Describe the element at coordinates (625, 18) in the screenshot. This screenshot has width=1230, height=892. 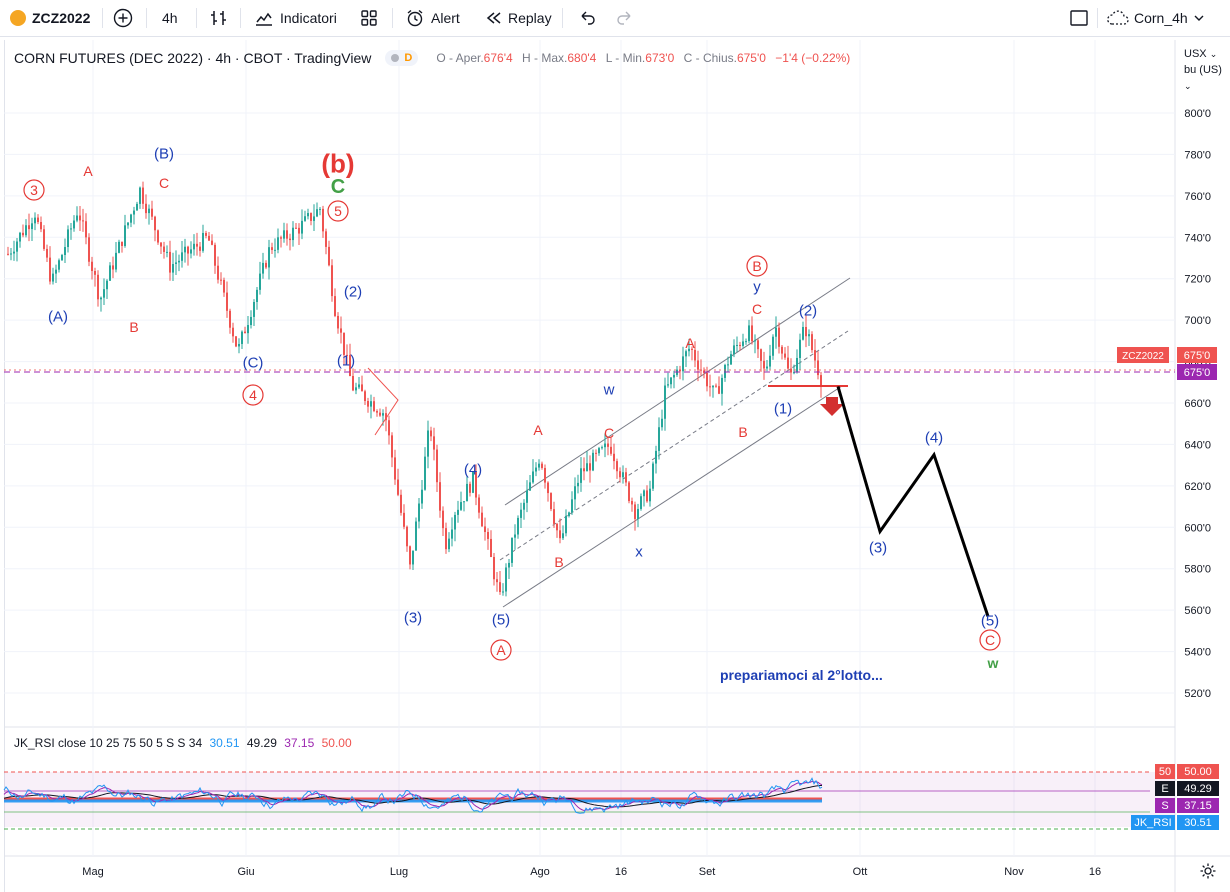
I see `redo-button` at that location.